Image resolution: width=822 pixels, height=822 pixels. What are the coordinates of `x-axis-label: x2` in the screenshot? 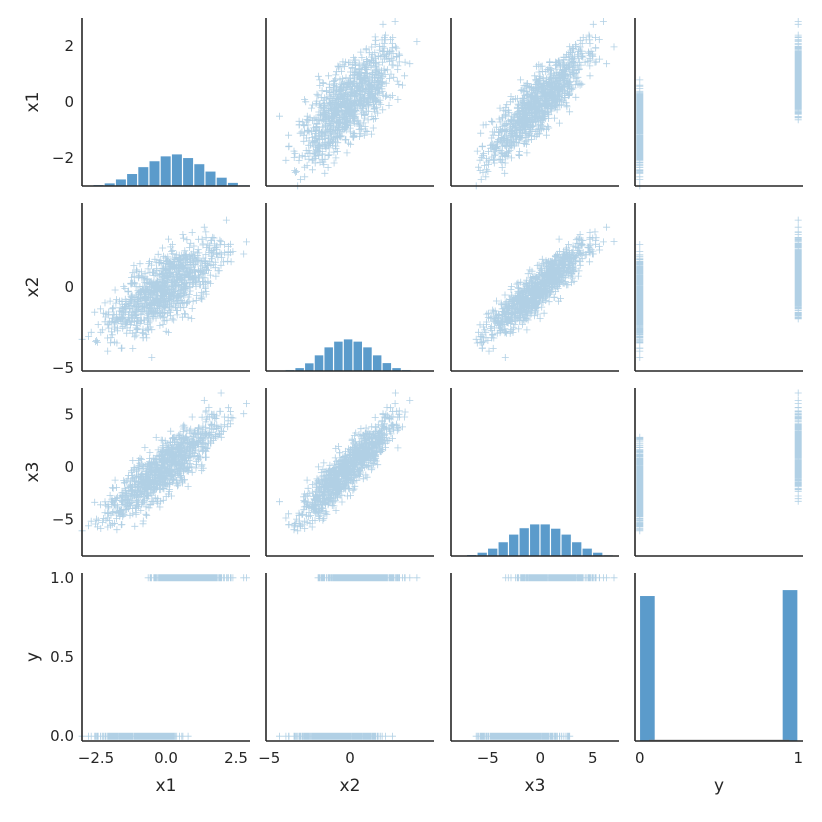 It's located at (350, 786).